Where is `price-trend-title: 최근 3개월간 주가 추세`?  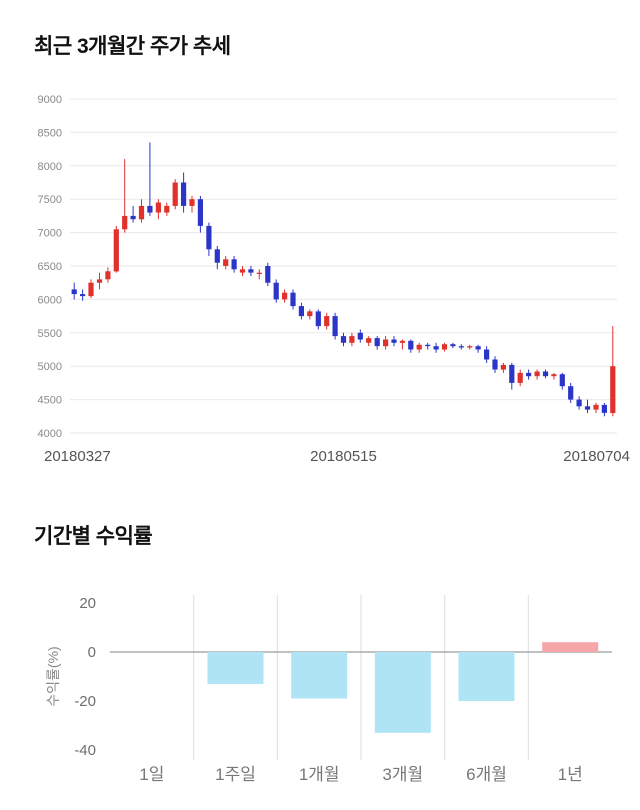
price-trend-title: 최근 3개월간 주가 추세 is located at coordinates (132, 46).